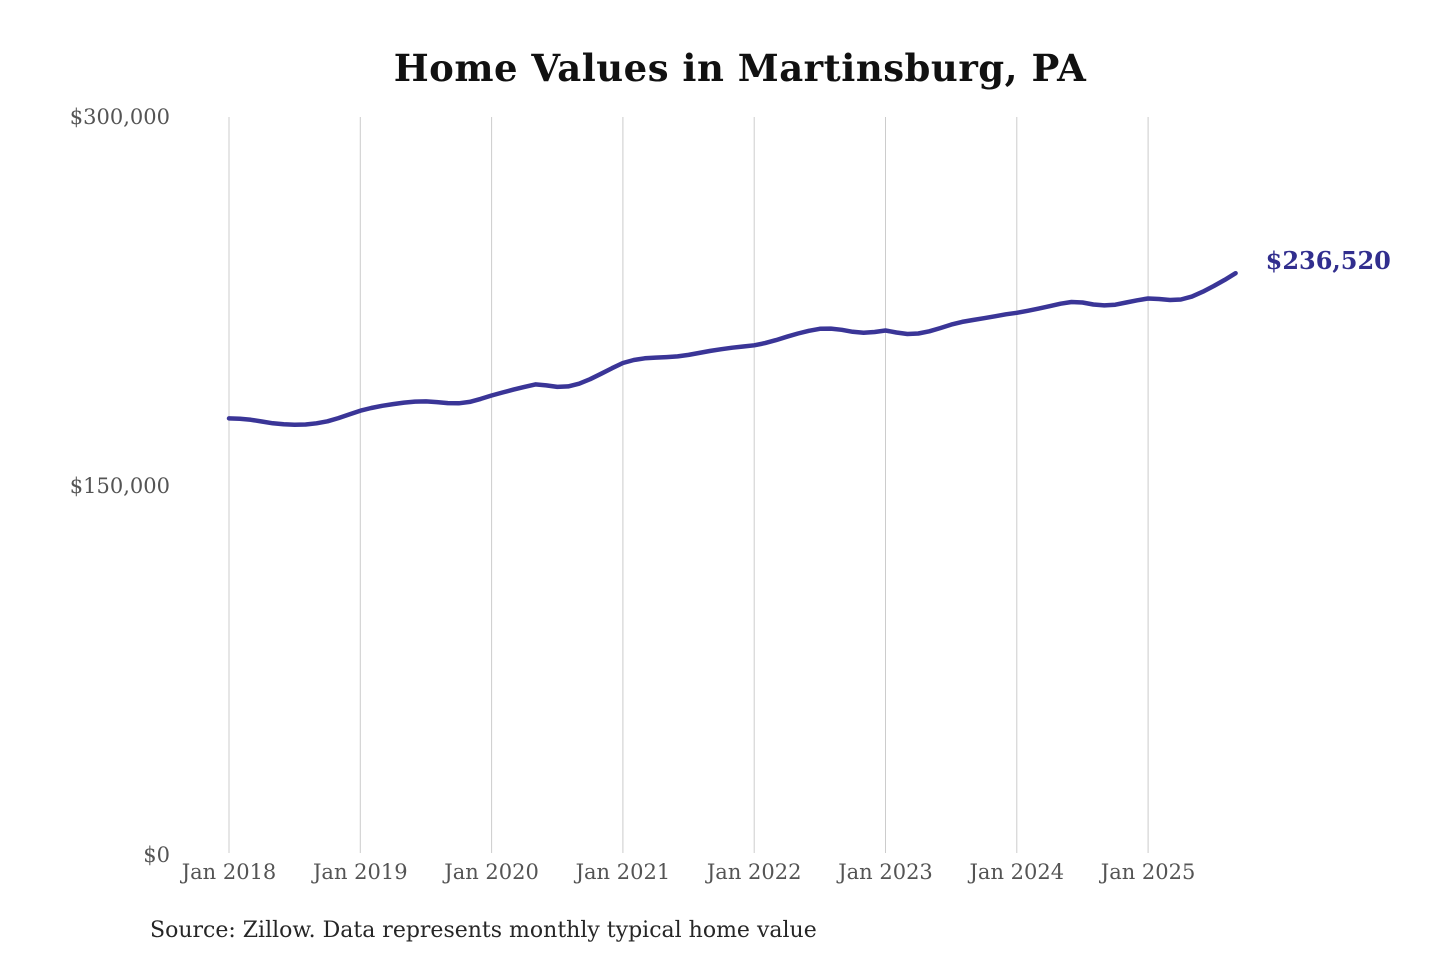  Describe the element at coordinates (1328, 261) in the screenshot. I see `latest-value-label: $236,520` at that location.